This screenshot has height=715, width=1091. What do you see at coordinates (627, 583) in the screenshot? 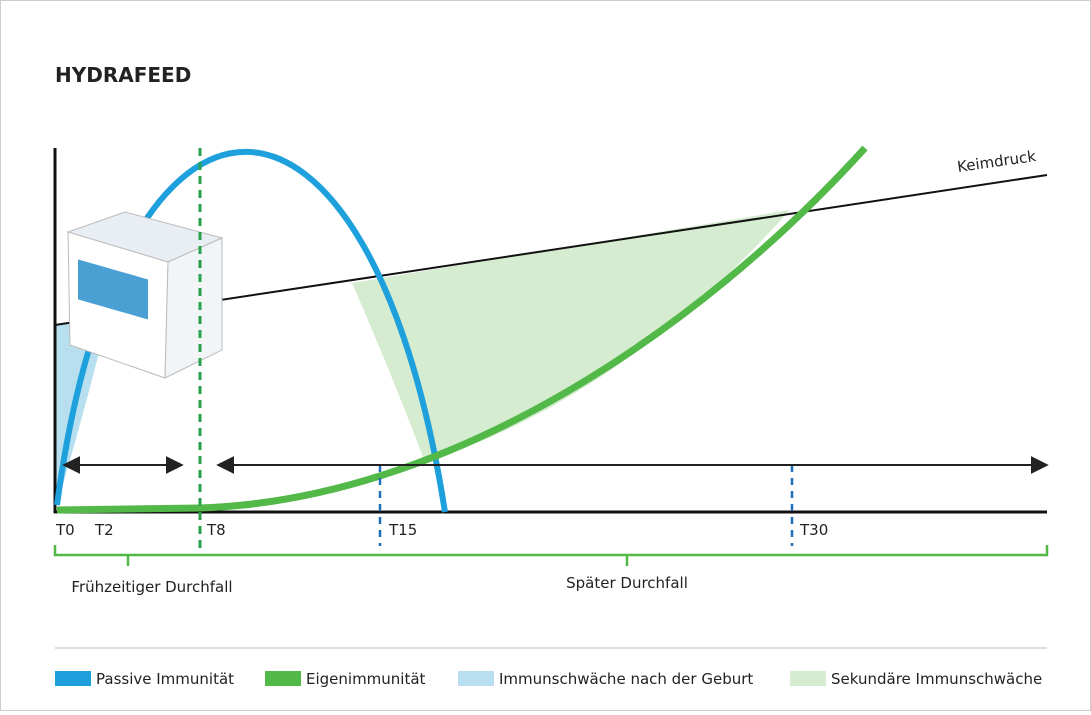
I see `phase-label: Später Durchfall` at bounding box center [627, 583].